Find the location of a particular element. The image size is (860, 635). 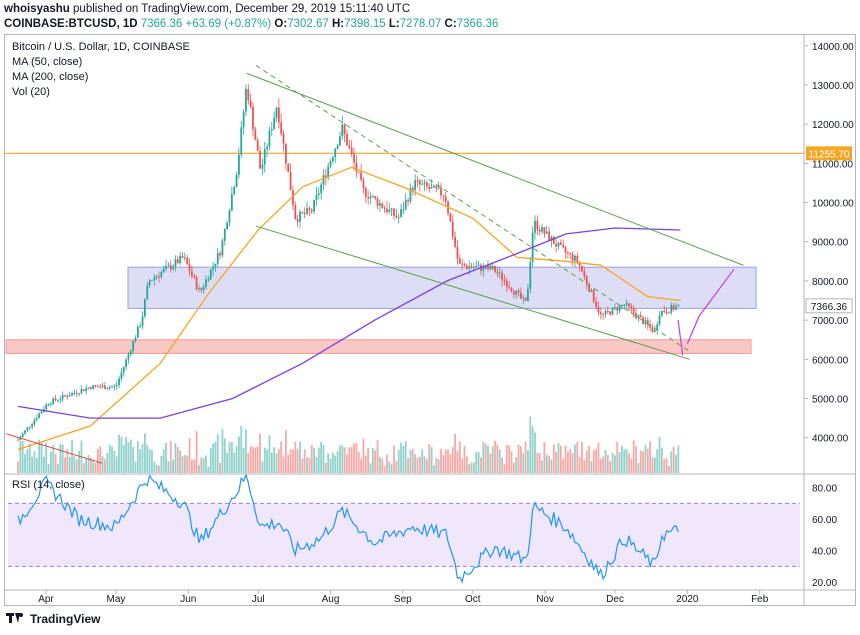

rsi-tick-label: 20.00 is located at coordinates (824, 583).